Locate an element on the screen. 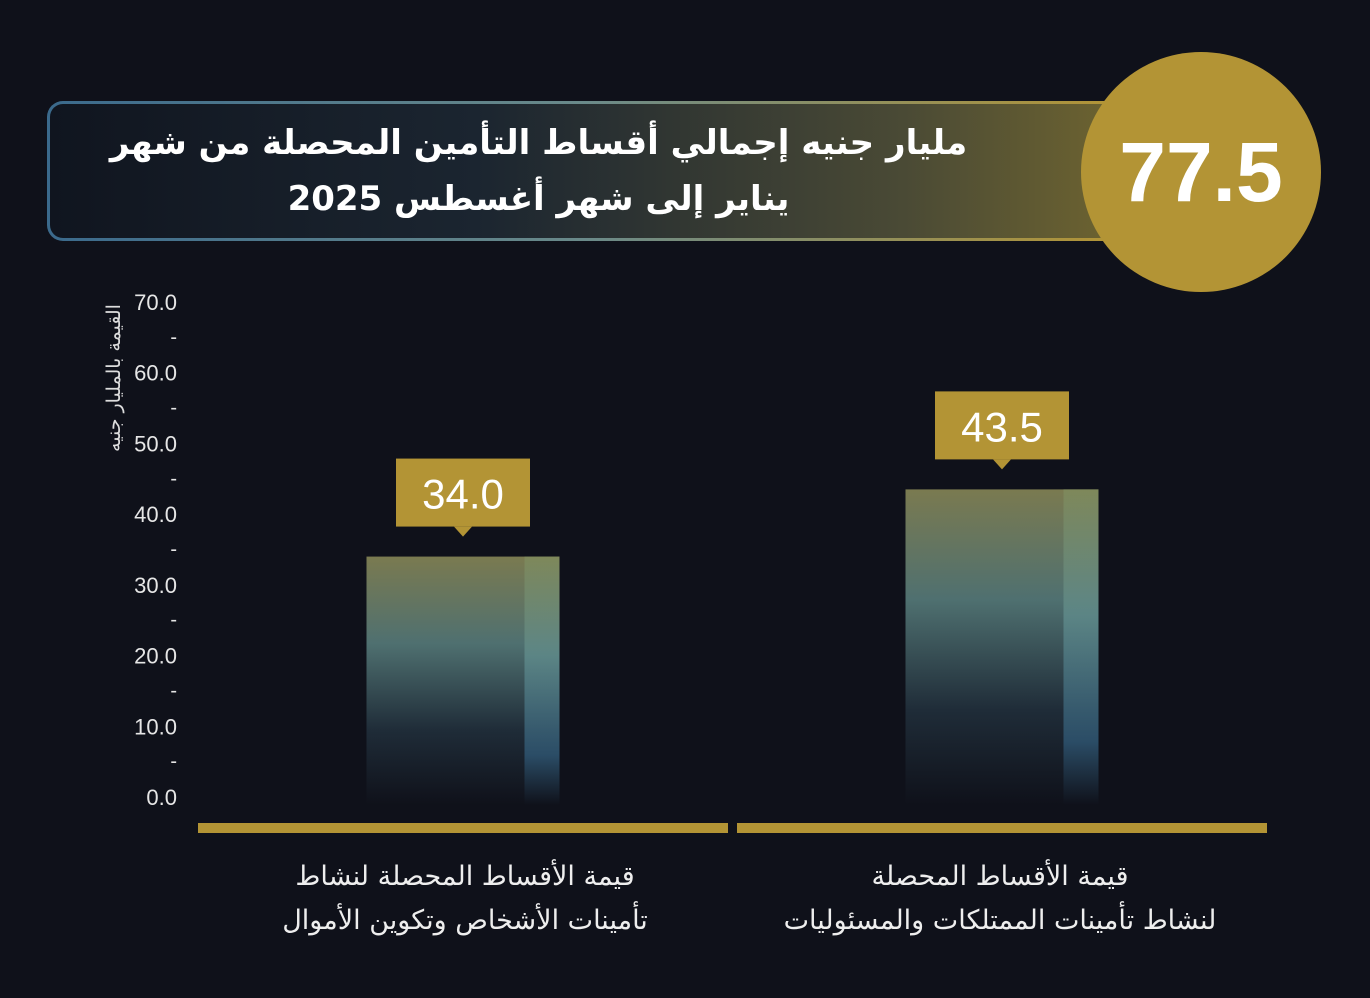 The height and width of the screenshot is (998, 1370). data-label: 34.0 is located at coordinates (463, 494).